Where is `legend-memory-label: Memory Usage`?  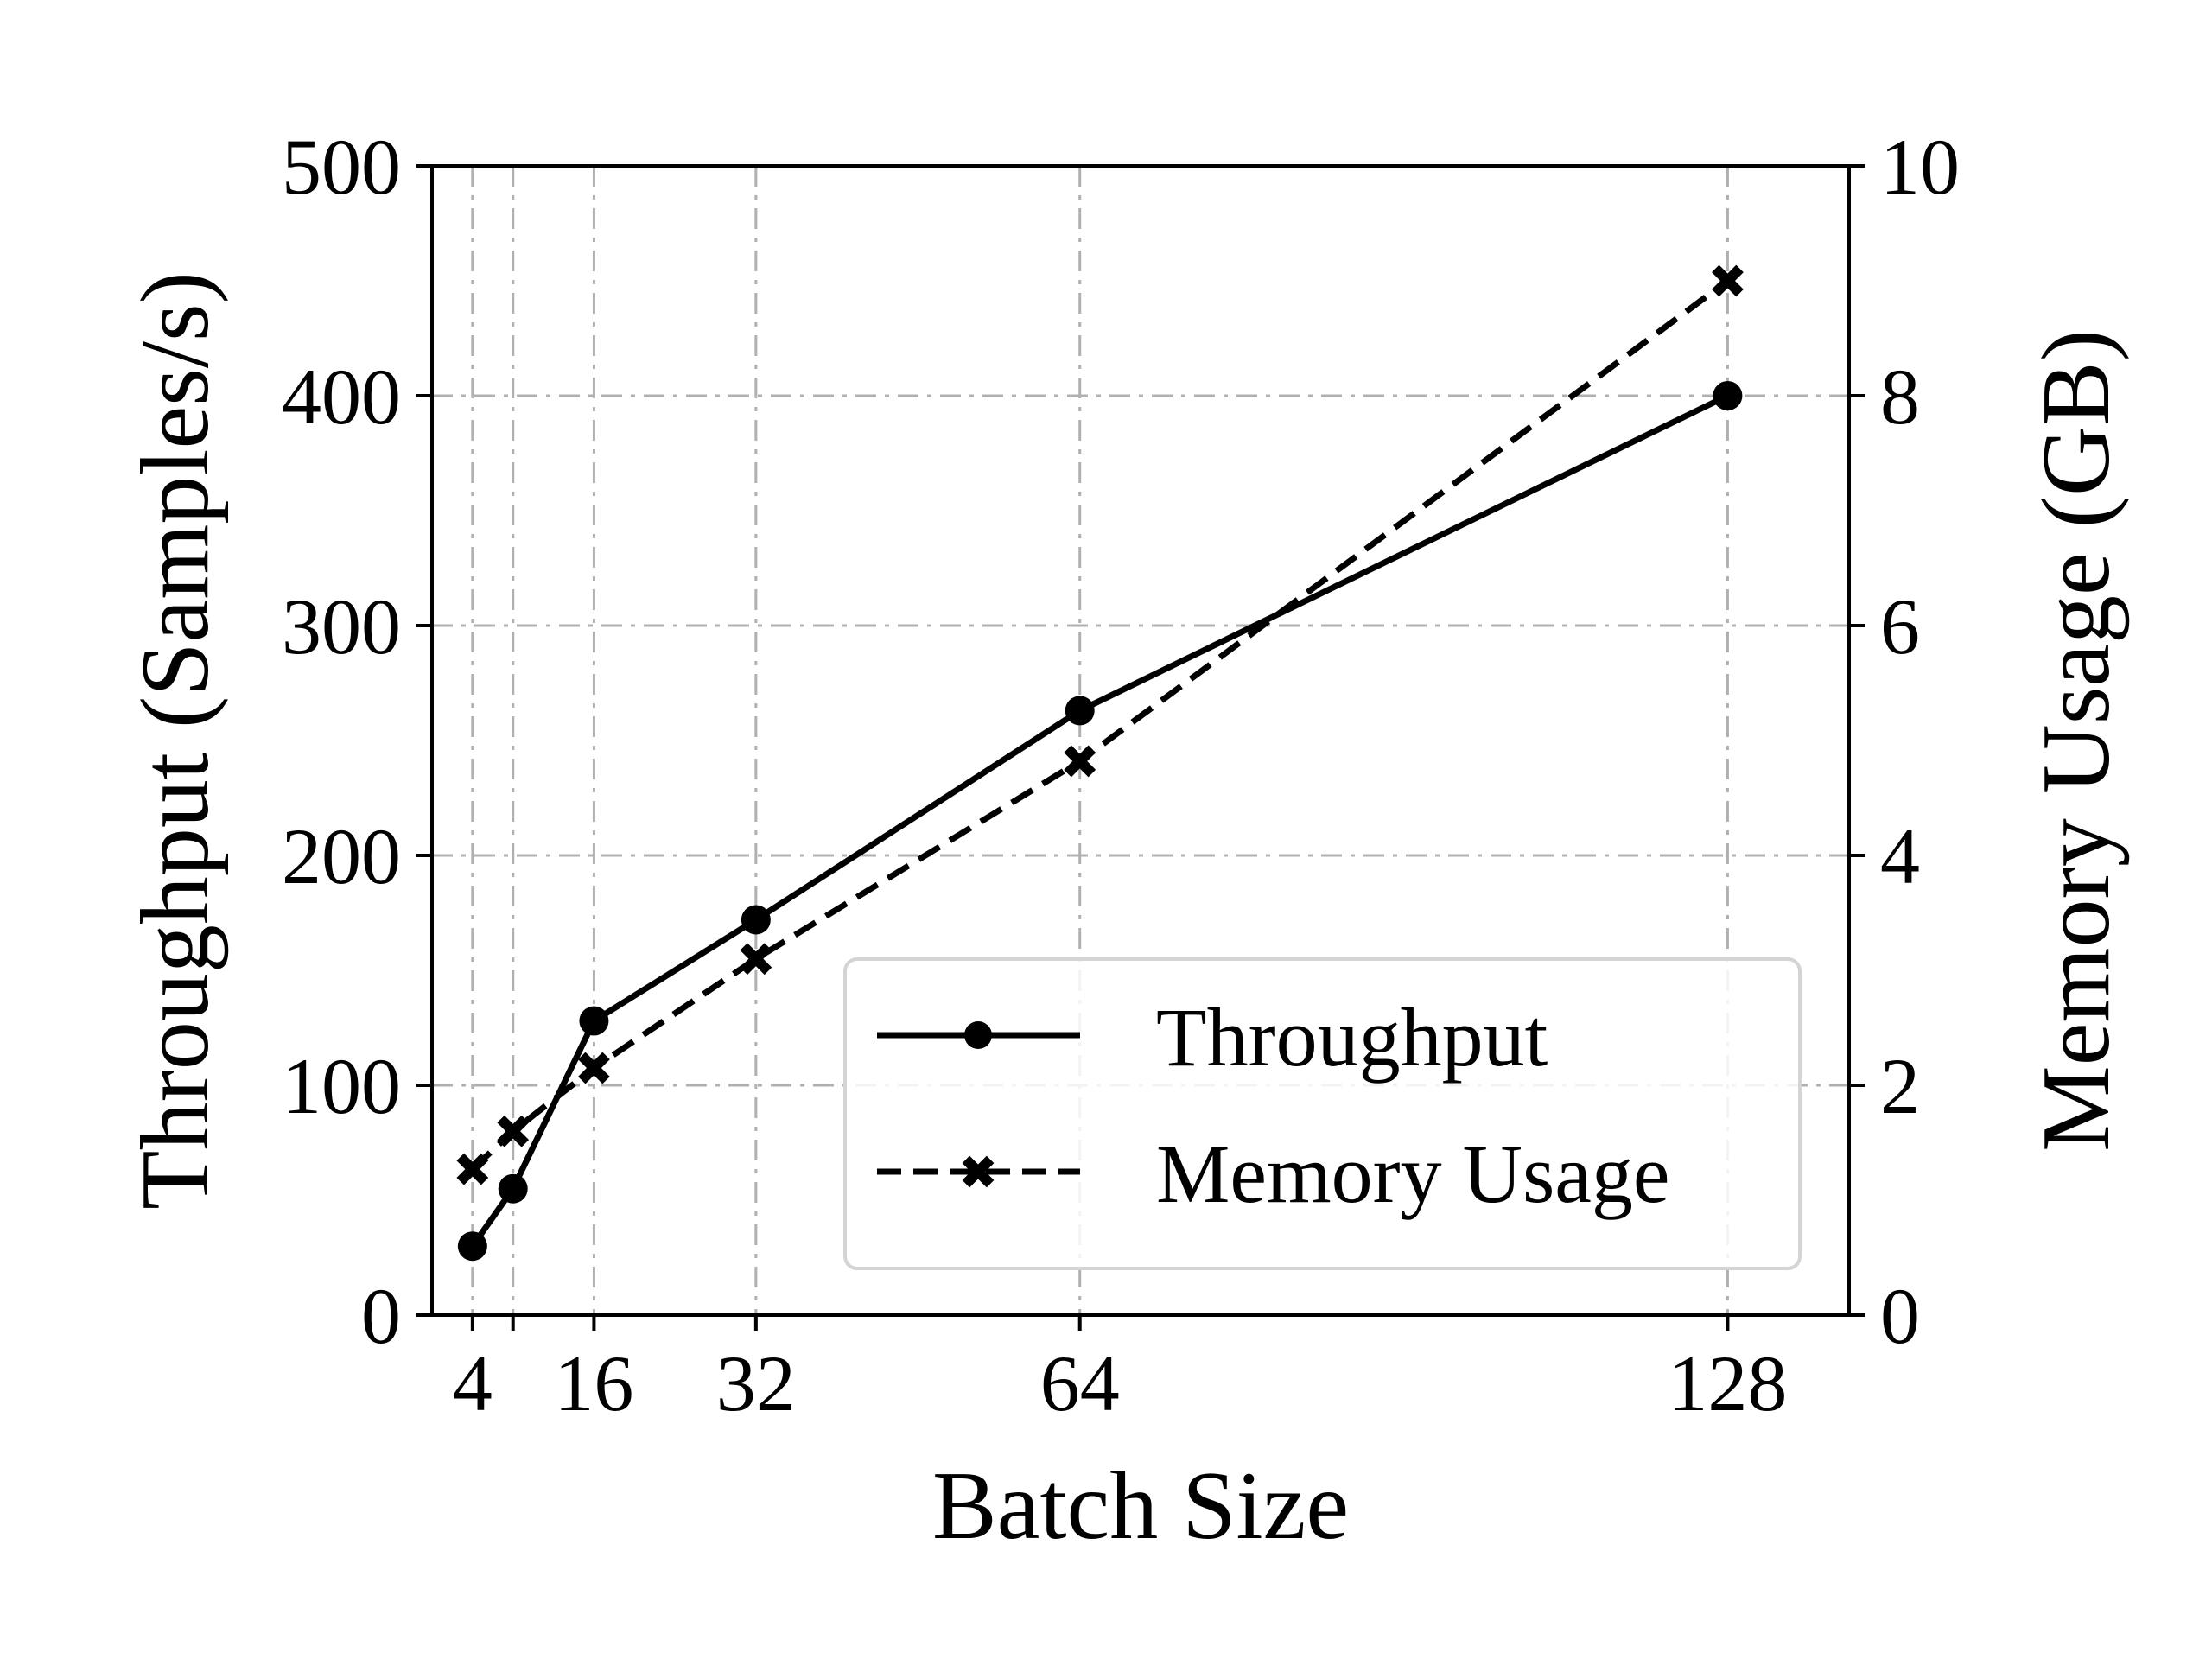 legend-memory-label: Memory Usage is located at coordinates (1413, 1174).